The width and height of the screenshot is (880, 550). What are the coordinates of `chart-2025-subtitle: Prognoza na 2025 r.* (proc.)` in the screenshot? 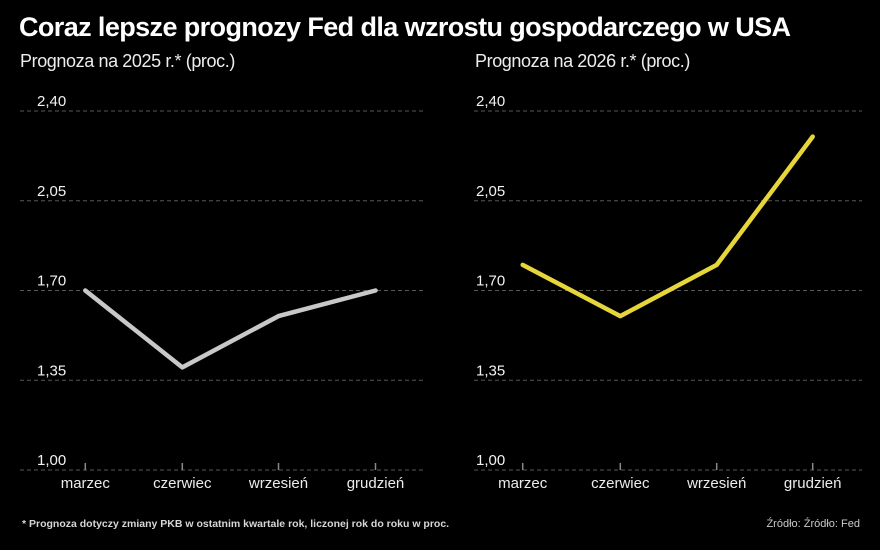 It's located at (127, 61).